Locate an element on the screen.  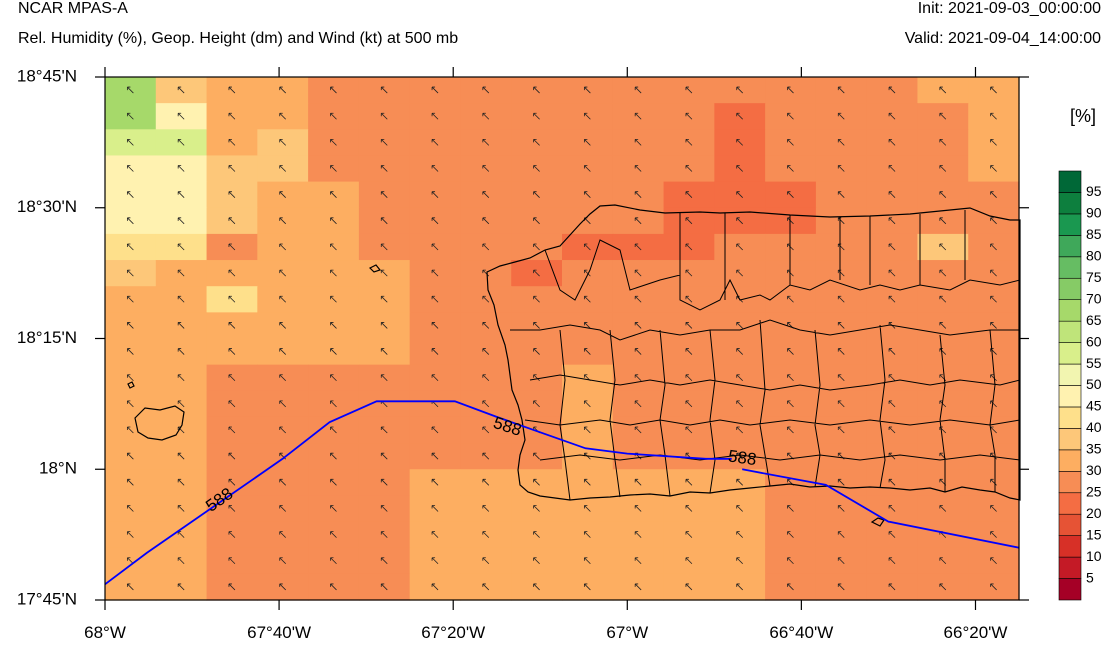
colorbar-level-label: 95 is located at coordinates (1094, 191).